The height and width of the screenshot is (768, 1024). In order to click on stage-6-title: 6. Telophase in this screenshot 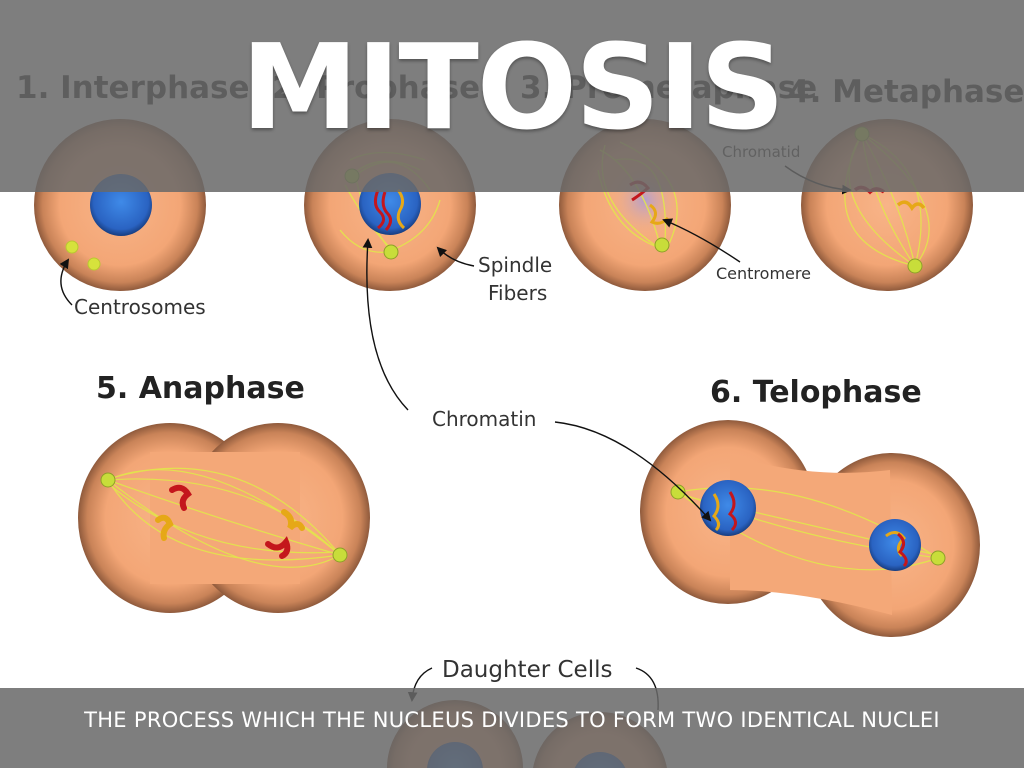, I will do `click(816, 392)`.